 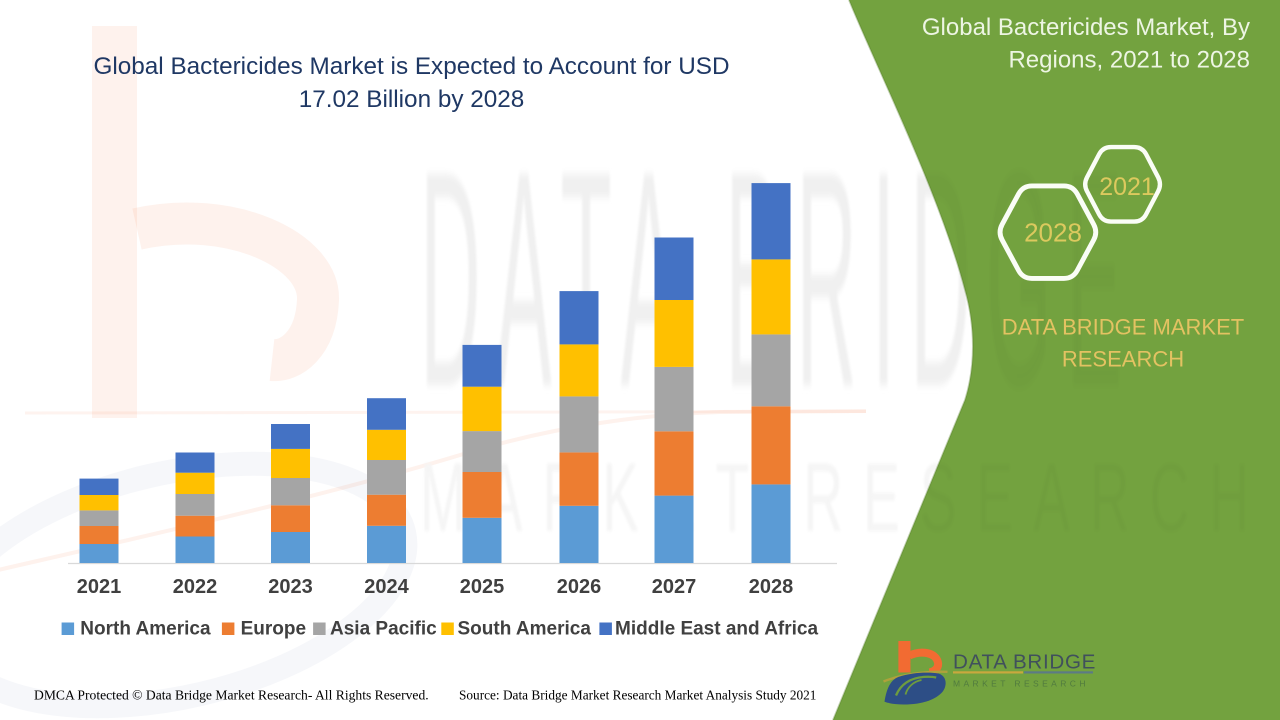 I want to click on svg-text: Europe, so click(x=273, y=629).